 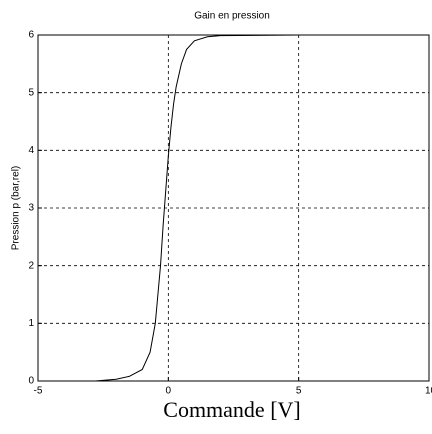 What do you see at coordinates (428, 391) in the screenshot?
I see `x-tick-label: 10` at bounding box center [428, 391].